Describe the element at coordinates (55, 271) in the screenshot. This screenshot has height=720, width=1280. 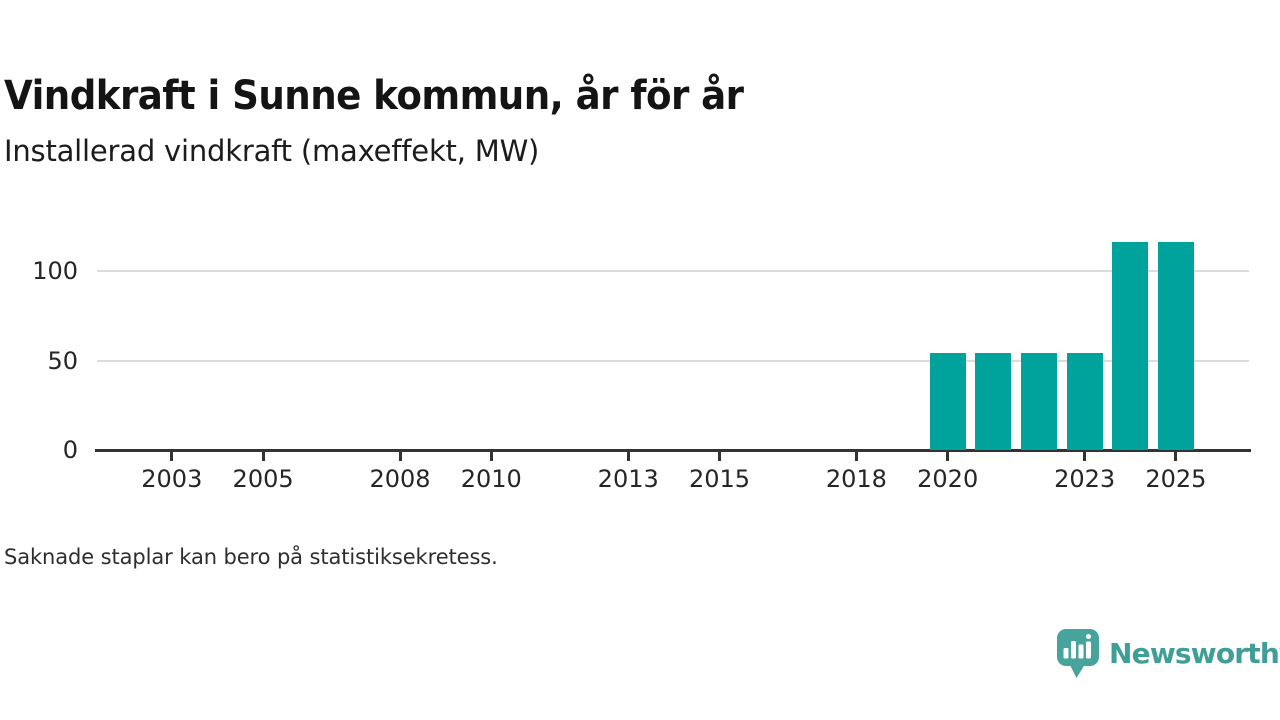
I see `y-axis-label-100: 100` at that location.